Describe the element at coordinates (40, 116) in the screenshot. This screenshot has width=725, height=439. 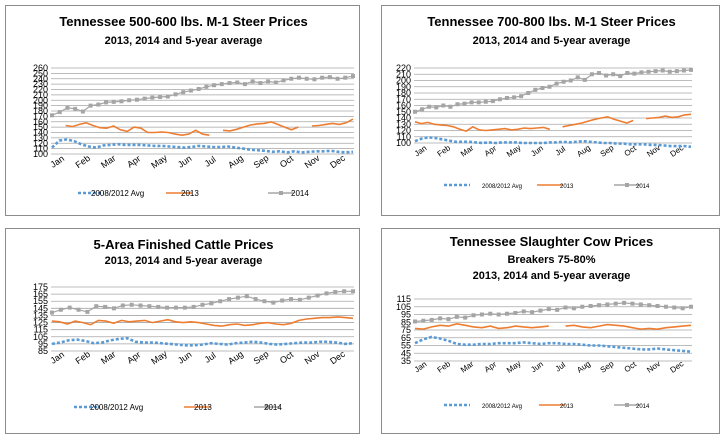
I see `y-tick-label: 170` at that location.